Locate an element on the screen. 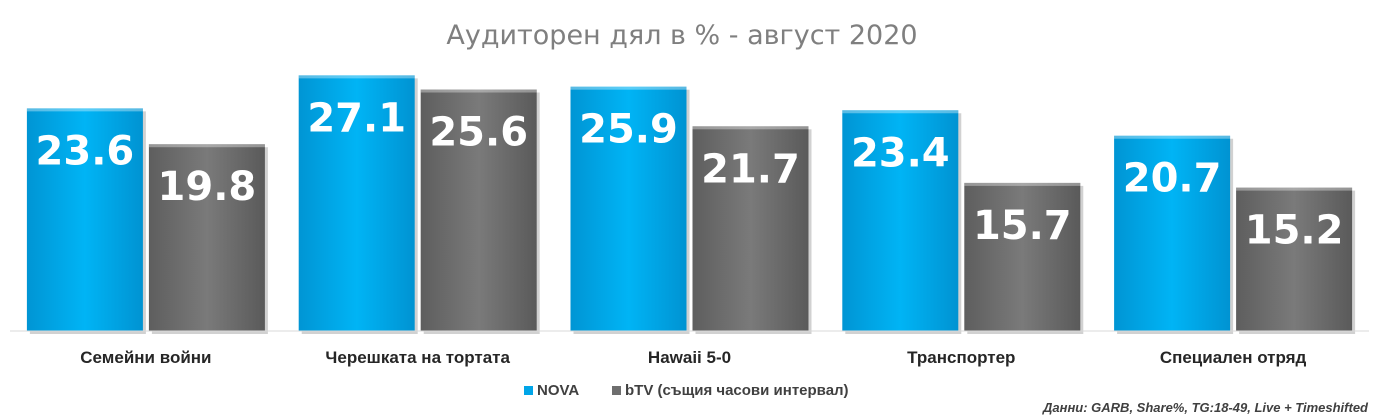 This screenshot has height=418, width=1379. category-label-5: Специален отряд is located at coordinates (1233, 357).